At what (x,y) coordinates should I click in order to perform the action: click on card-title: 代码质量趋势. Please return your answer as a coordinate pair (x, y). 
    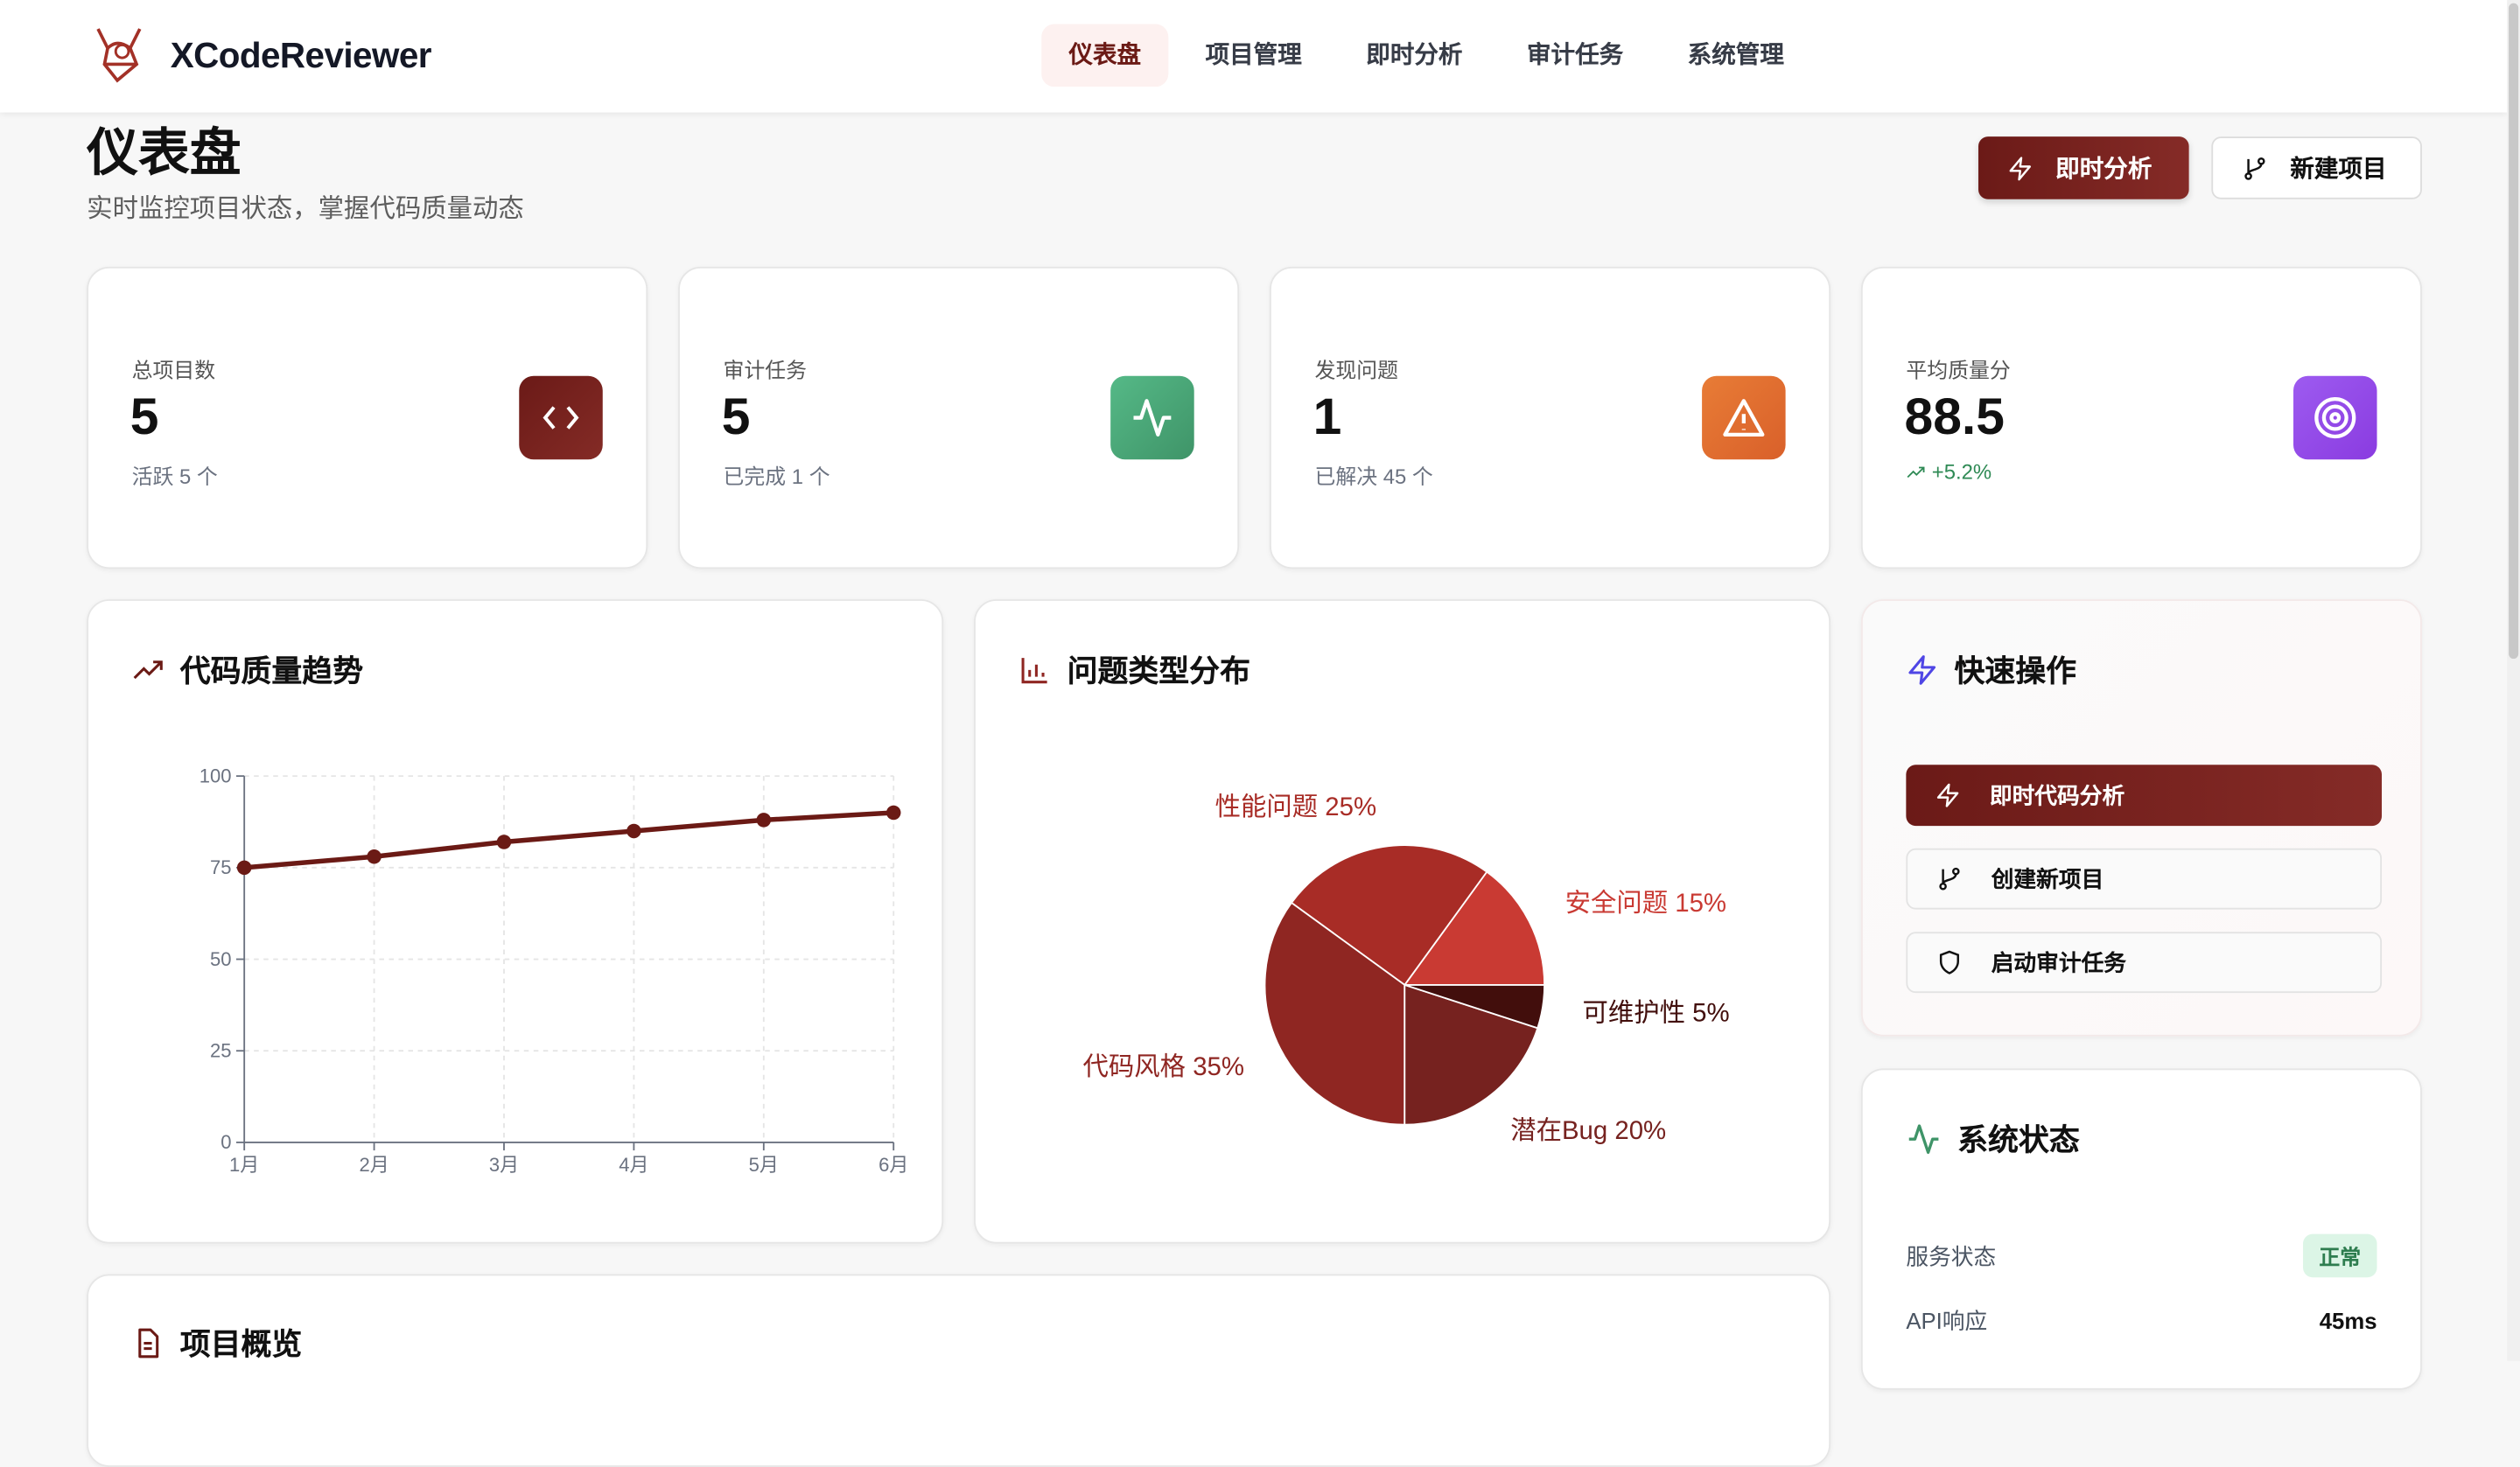
    Looking at the image, I should click on (248, 669).